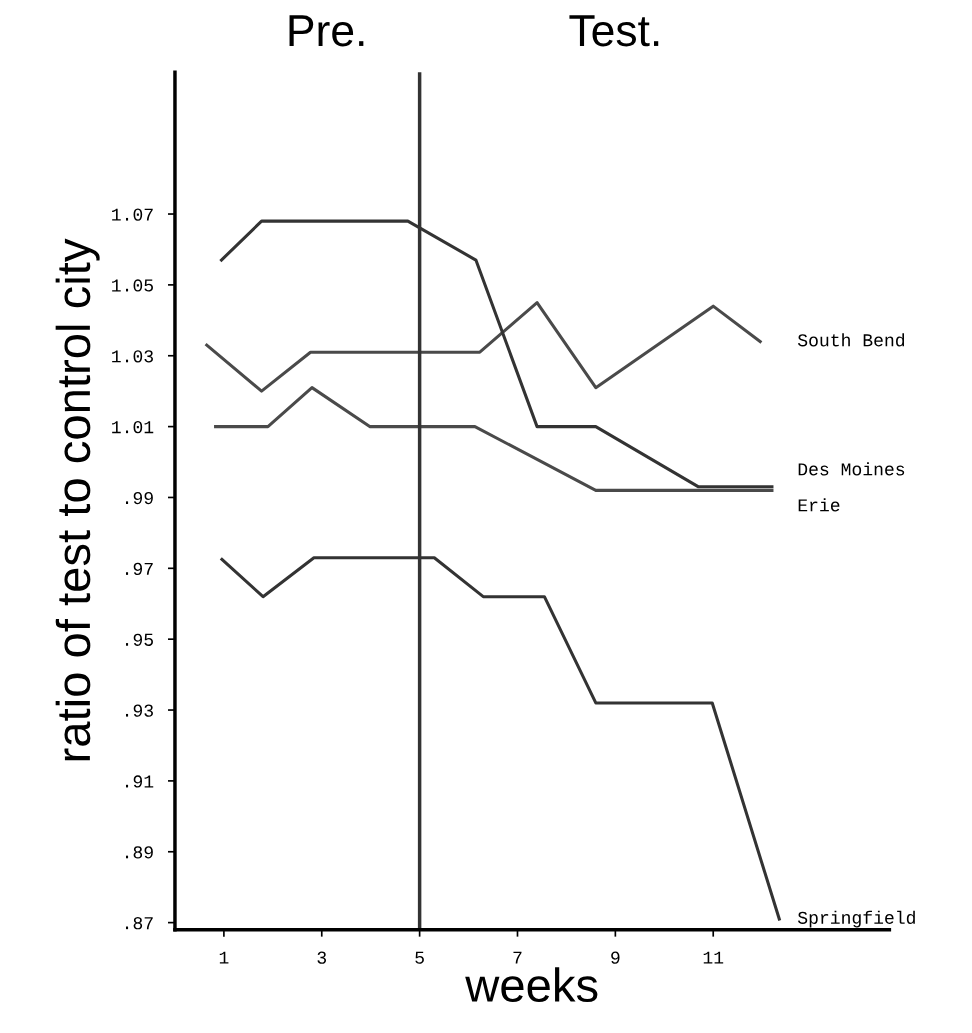 Image resolution: width=972 pixels, height=1033 pixels. I want to click on text: Test., so click(614, 31).